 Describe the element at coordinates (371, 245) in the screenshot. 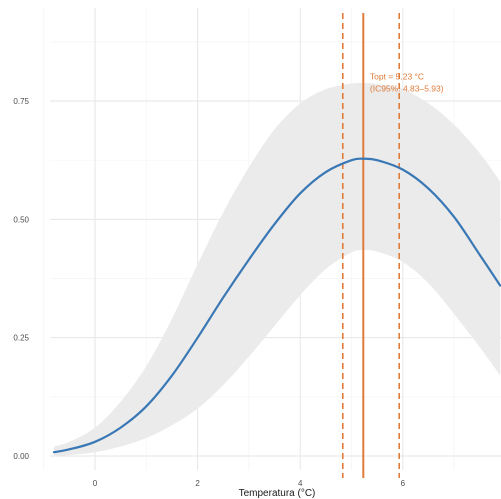

I see `optimum-lines-layer` at that location.